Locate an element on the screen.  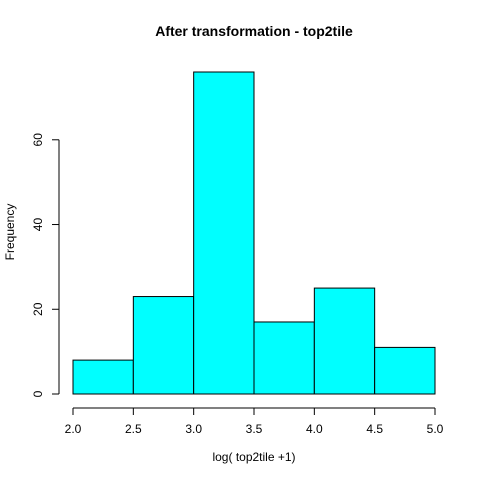
x-axis: 2.0 2.5 3.0 3.5 4.0 4.5 5.0 is located at coordinates (254, 421).